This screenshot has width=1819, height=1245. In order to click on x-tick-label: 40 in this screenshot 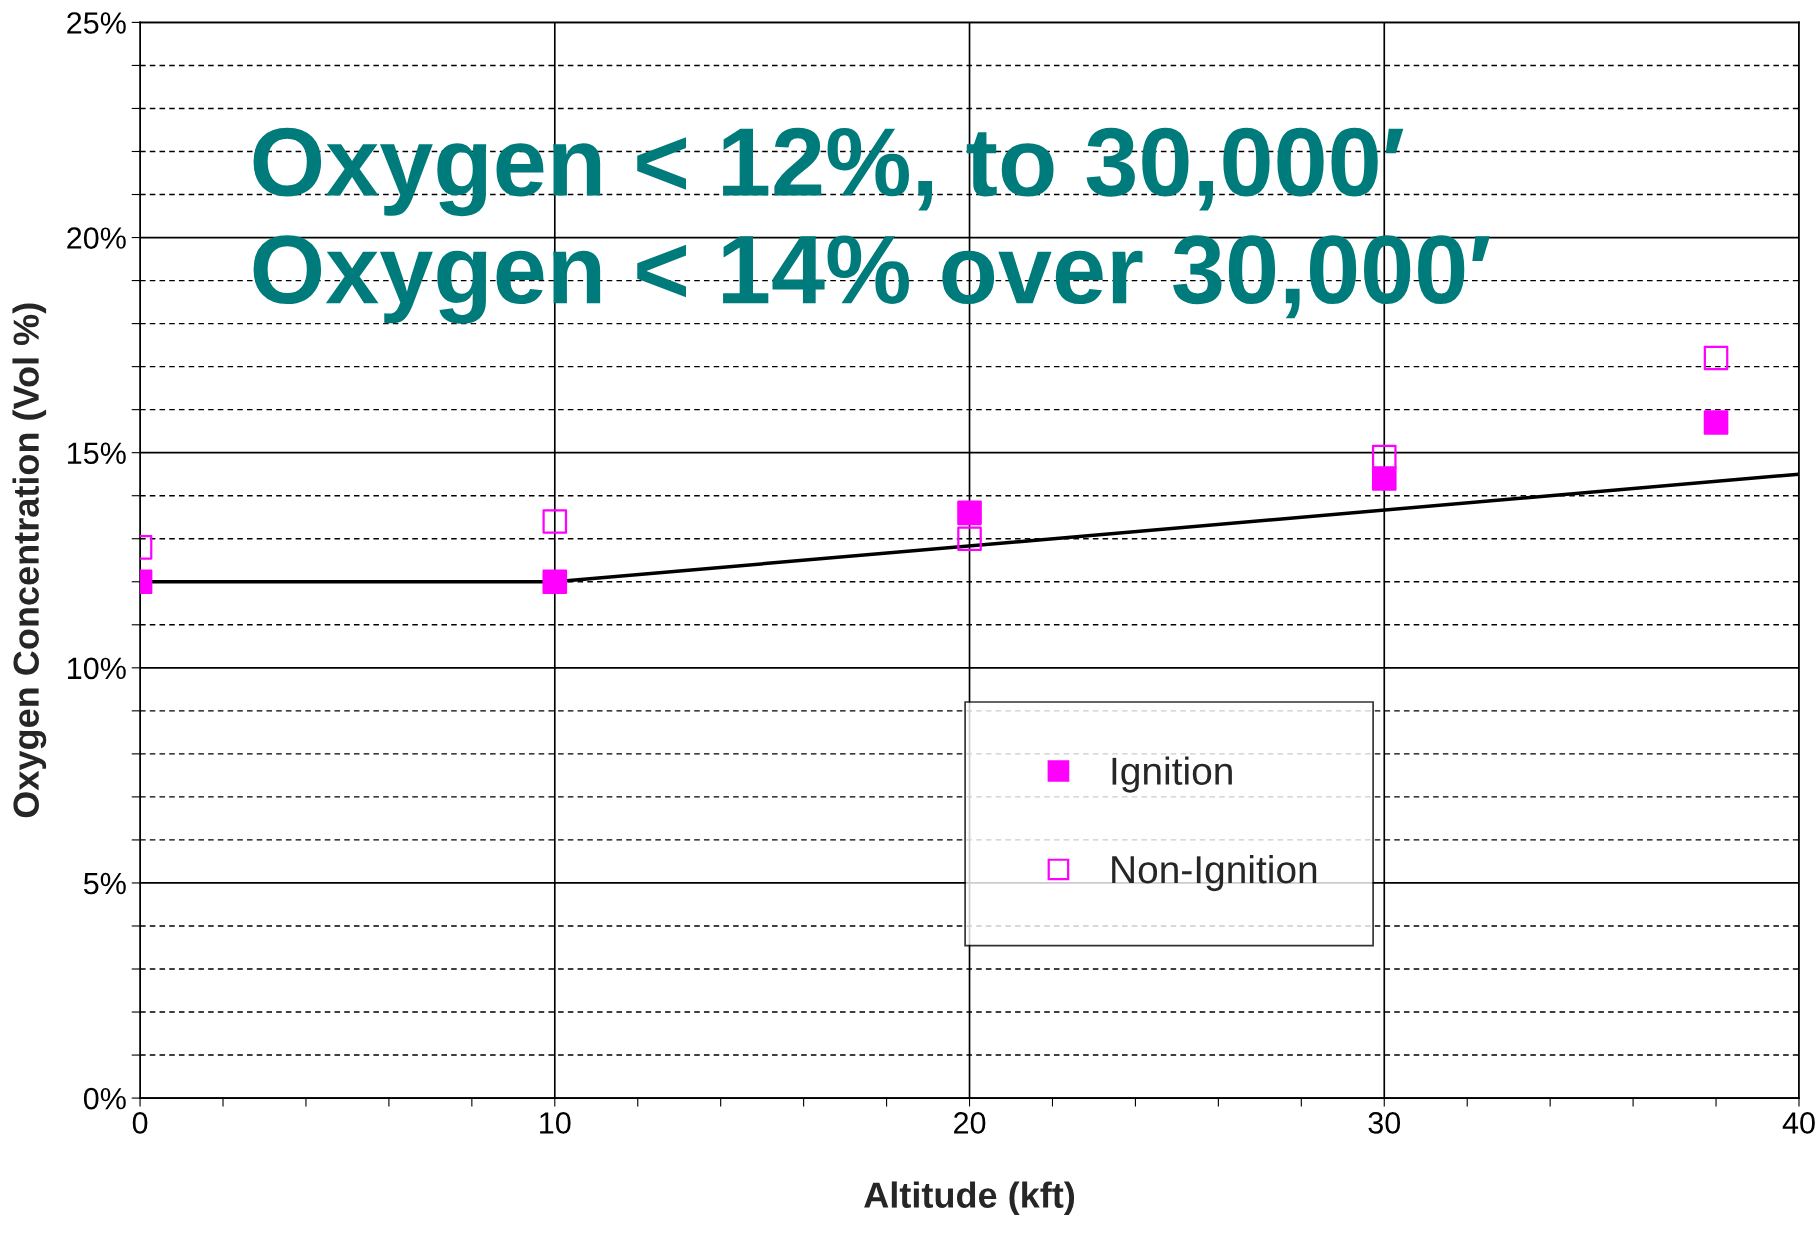, I will do `click(1798, 1123)`.